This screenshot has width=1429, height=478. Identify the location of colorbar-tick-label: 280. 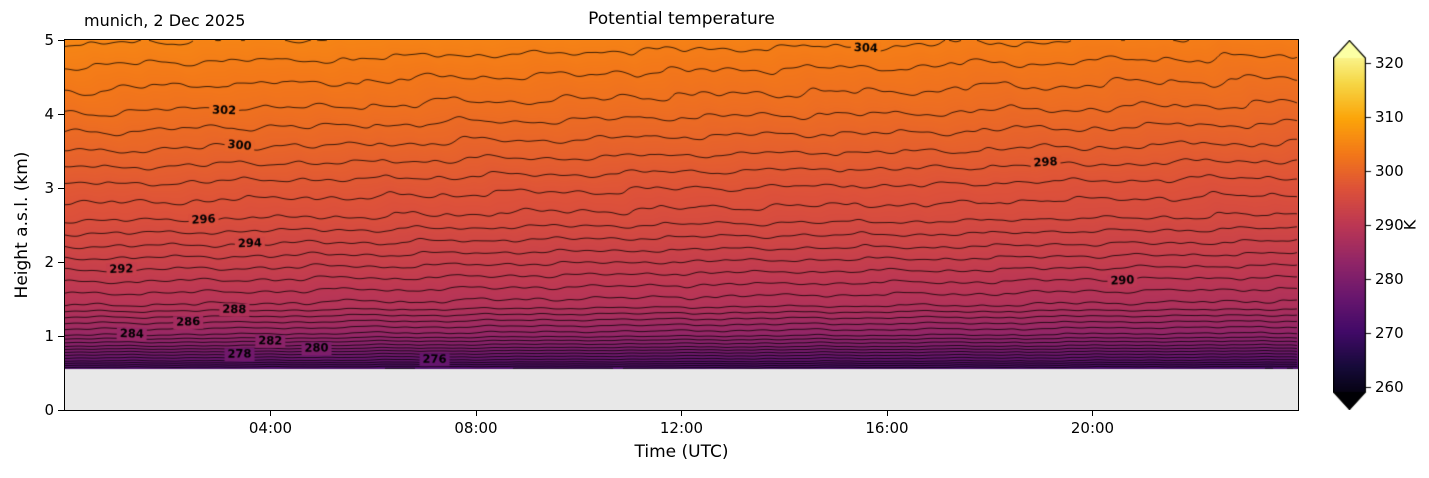
(1389, 278).